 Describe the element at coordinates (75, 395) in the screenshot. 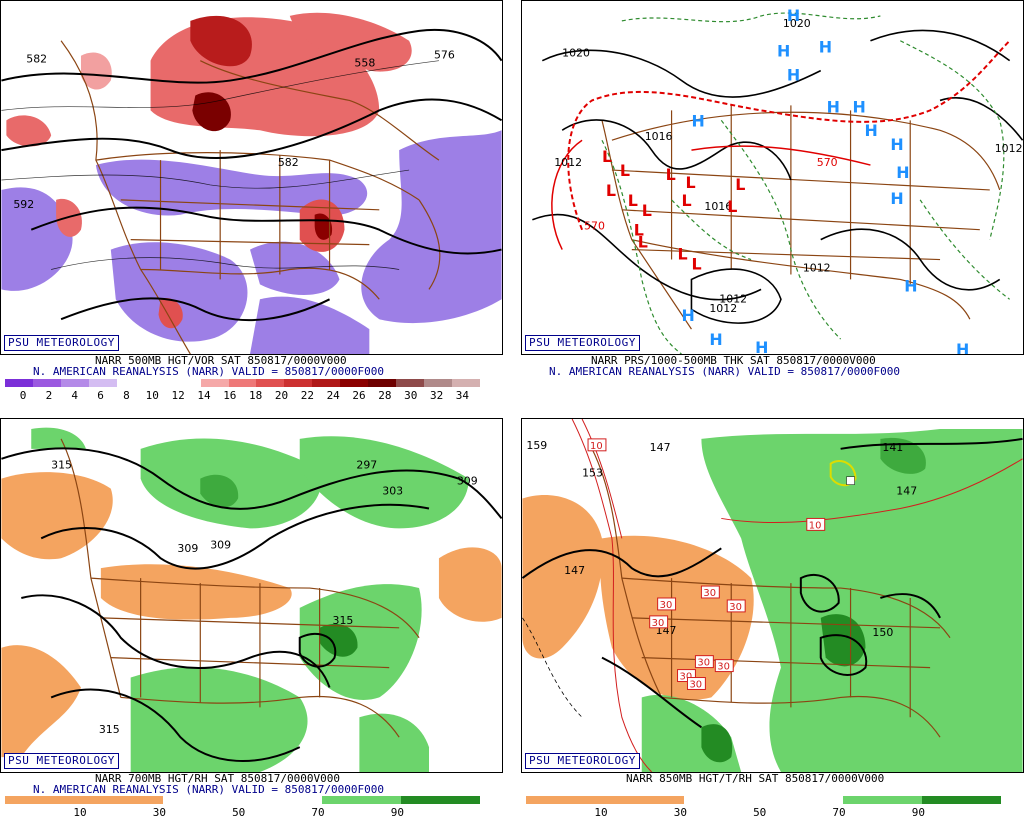

I see `colorbar-tick: 4` at that location.